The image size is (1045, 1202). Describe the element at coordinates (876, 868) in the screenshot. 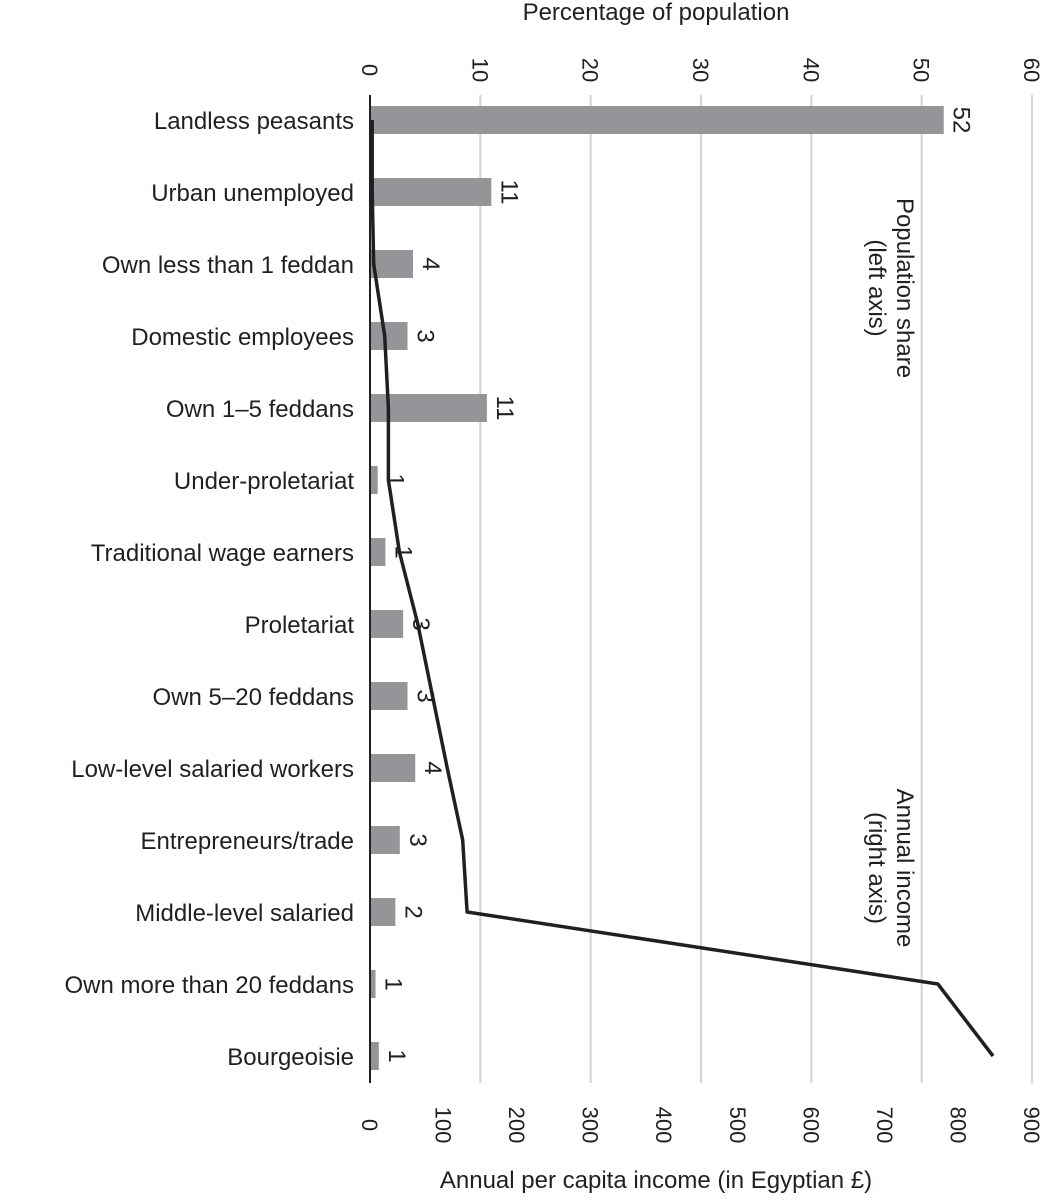

I see `annotation-text: (right axis)` at that location.